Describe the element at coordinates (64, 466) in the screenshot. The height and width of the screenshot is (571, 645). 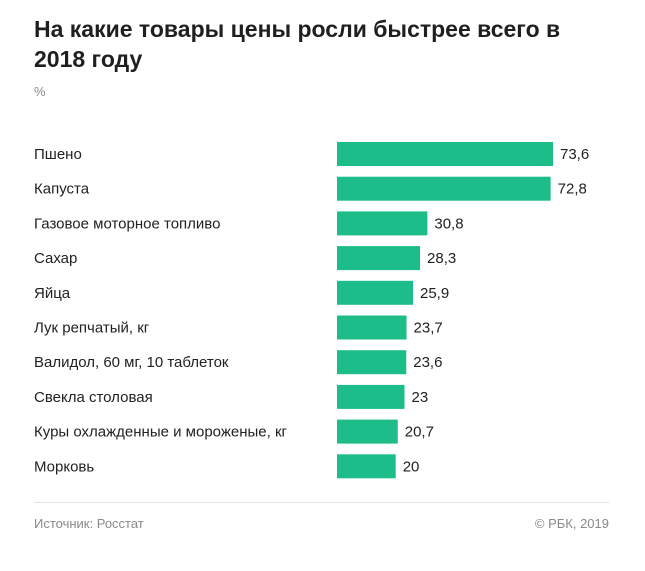
I see `category-label: Морковь` at that location.